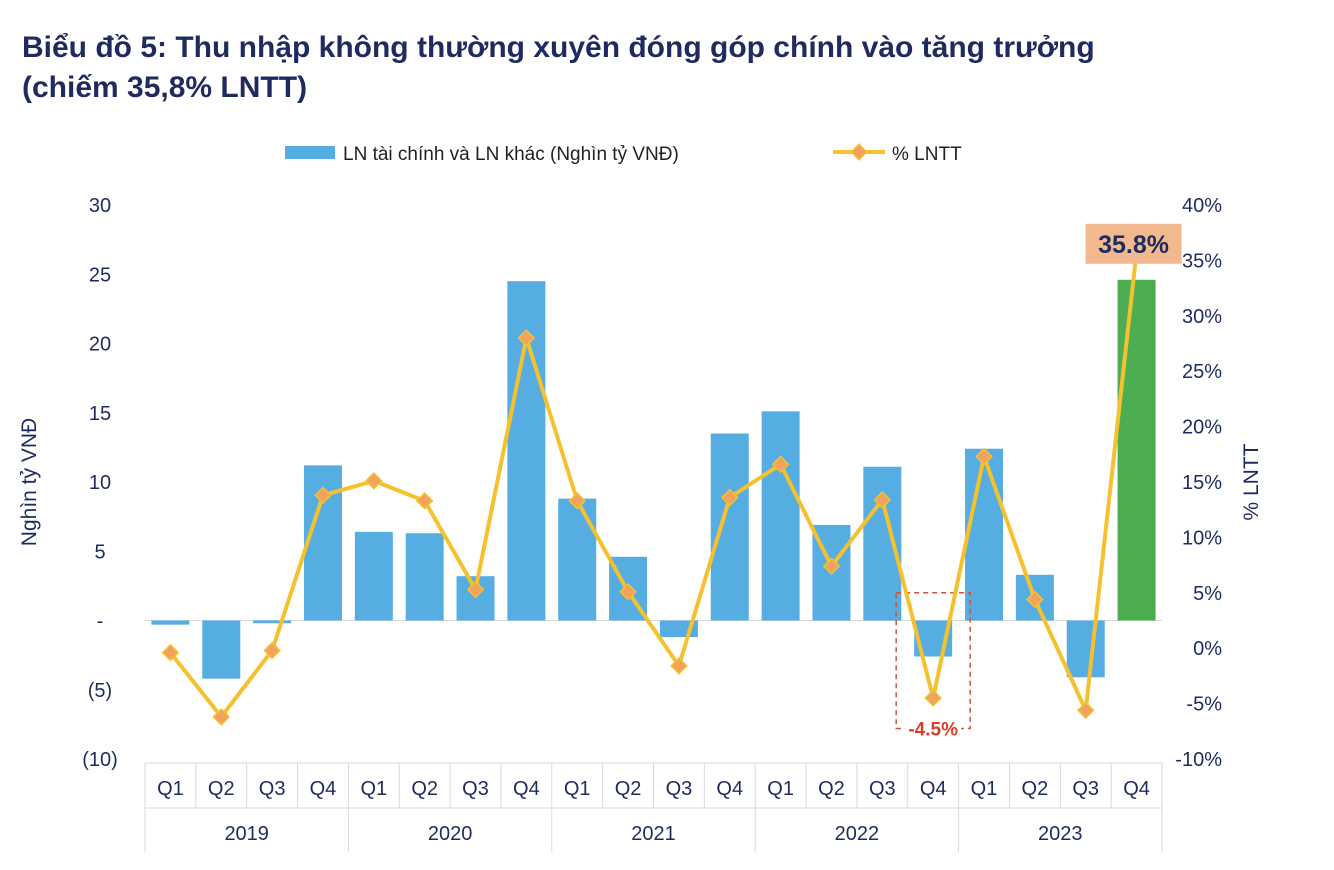 The image size is (1334, 870). I want to click on annotation-callout: 35.8%, so click(1133, 243).